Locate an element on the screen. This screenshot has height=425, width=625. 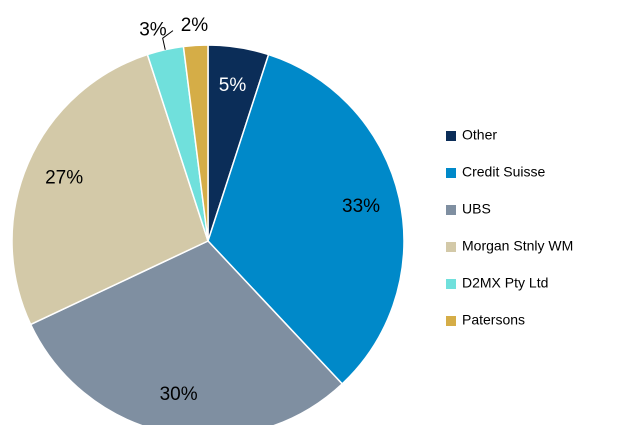
pie-slice is located at coordinates (195, 143).